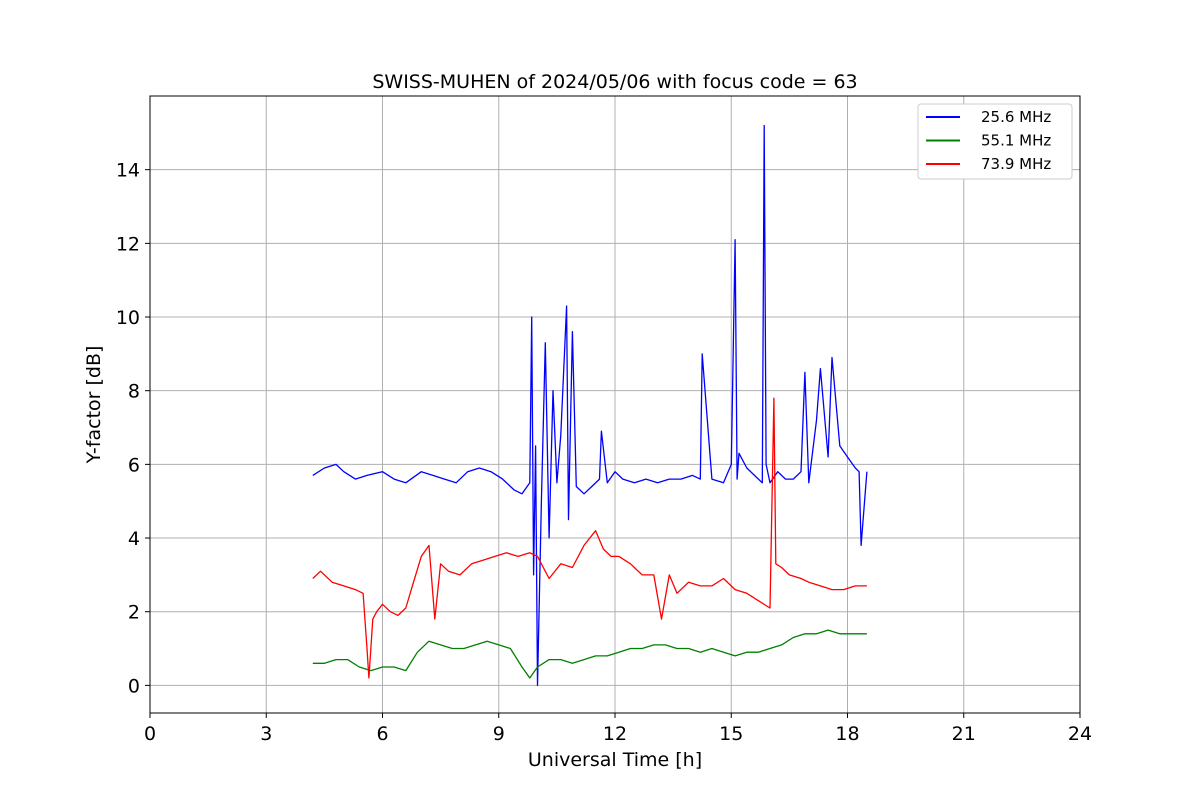  I want to click on x-tick-label: 9, so click(499, 734).